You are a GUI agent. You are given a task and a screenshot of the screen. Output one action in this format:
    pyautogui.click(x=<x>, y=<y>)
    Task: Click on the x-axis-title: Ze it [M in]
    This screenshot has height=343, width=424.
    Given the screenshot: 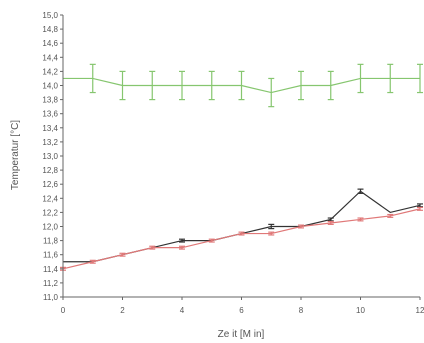 What is the action you would take?
    pyautogui.click(x=241, y=334)
    